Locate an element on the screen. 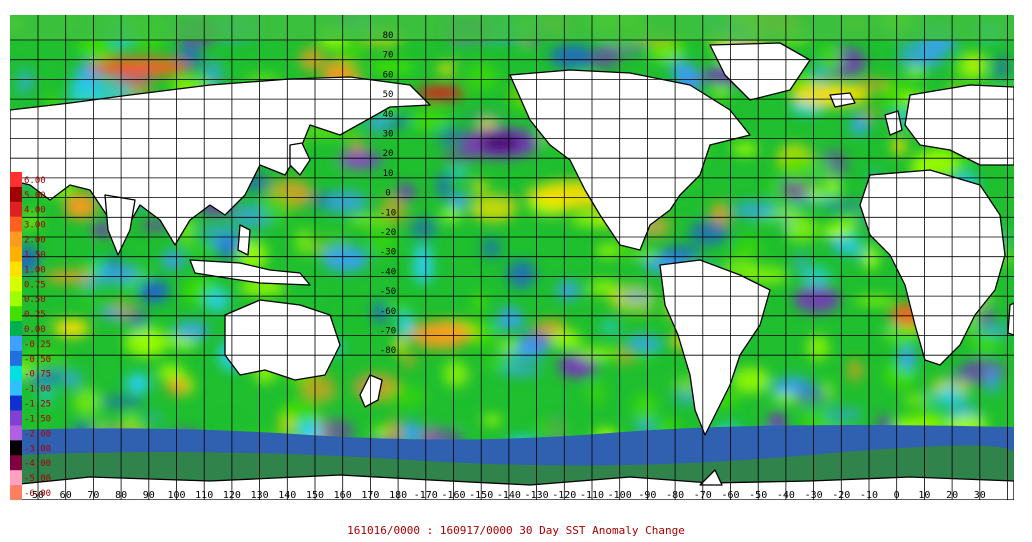 This screenshot has width=1032, height=542. new-zealand-land is located at coordinates (371, 391).